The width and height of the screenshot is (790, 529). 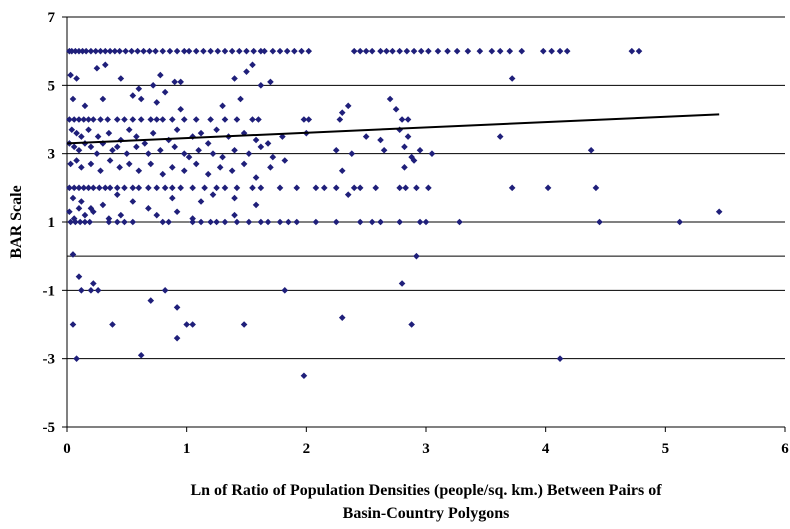 What do you see at coordinates (785, 449) in the screenshot?
I see `x-tick-label: 6` at bounding box center [785, 449].